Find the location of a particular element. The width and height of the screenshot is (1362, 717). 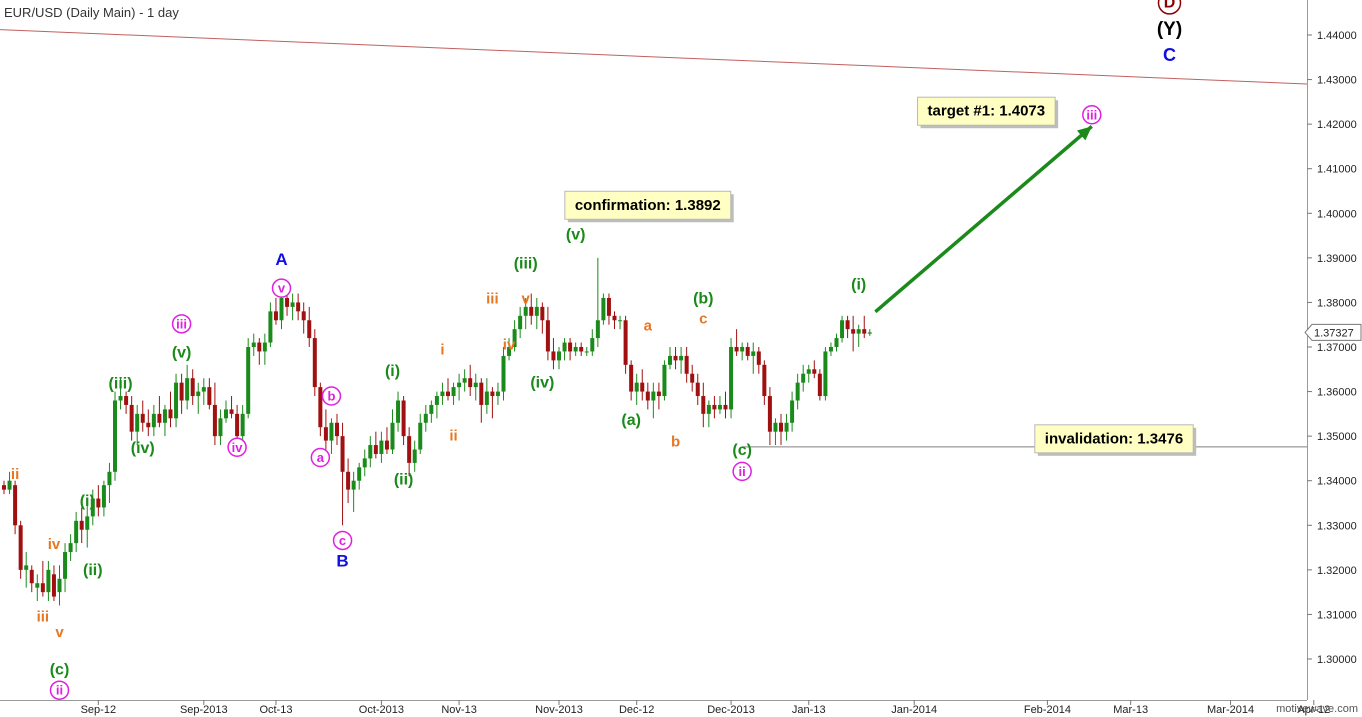

x-tick-label: Feb-2014 is located at coordinates (1047, 710).